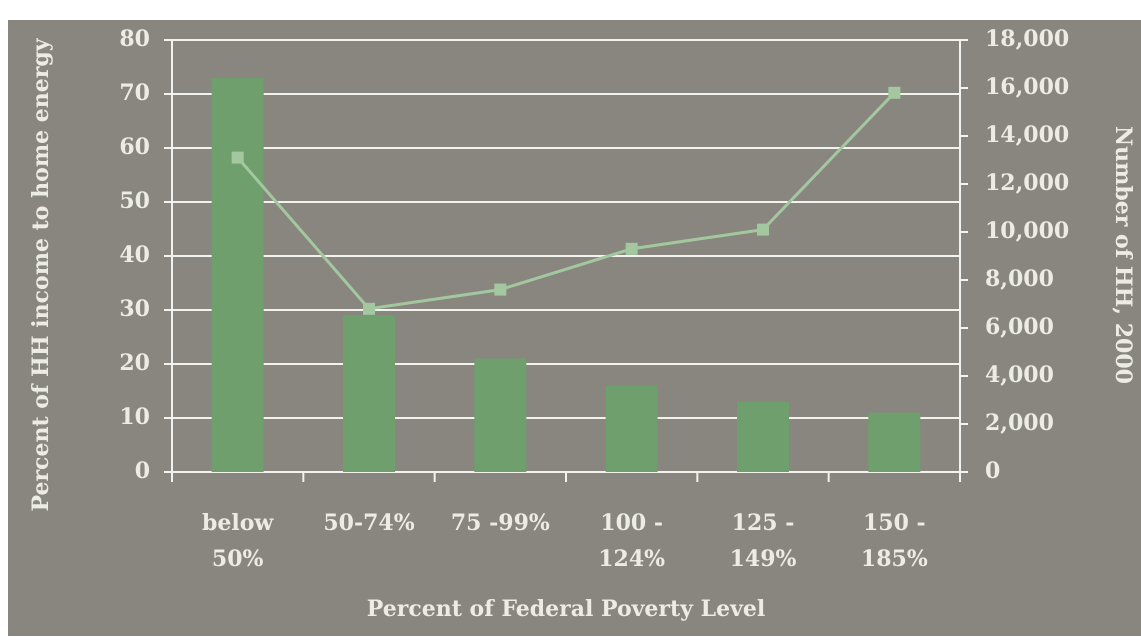 The height and width of the screenshot is (640, 1141). I want to click on x-tick-label-line: 100 -, so click(631, 523).